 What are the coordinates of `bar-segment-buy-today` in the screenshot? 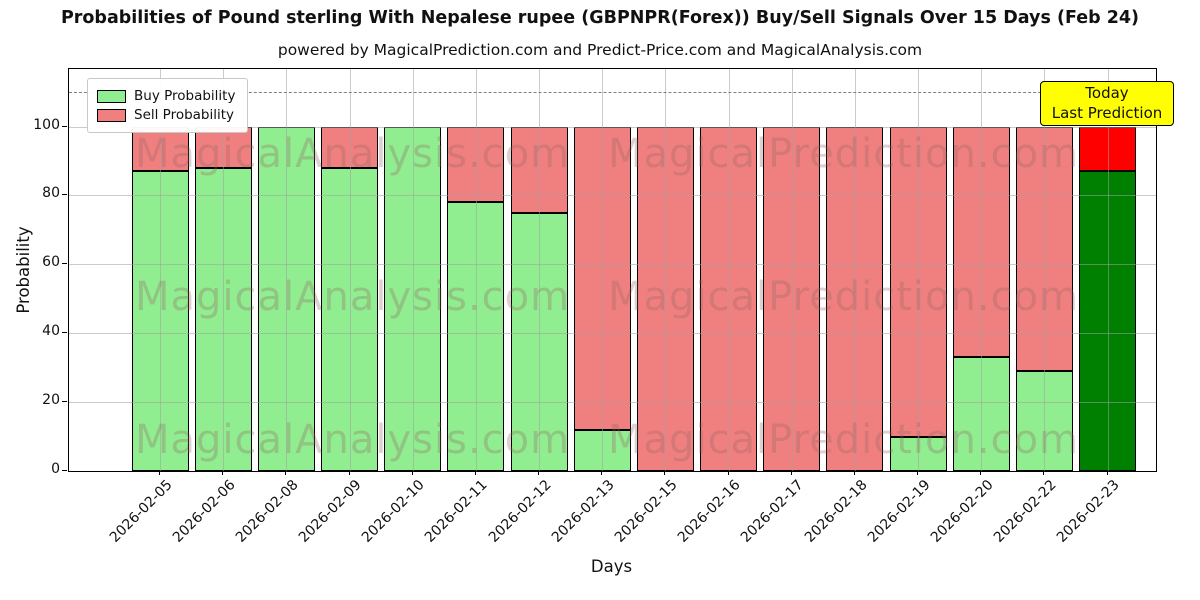 It's located at (1108, 321).